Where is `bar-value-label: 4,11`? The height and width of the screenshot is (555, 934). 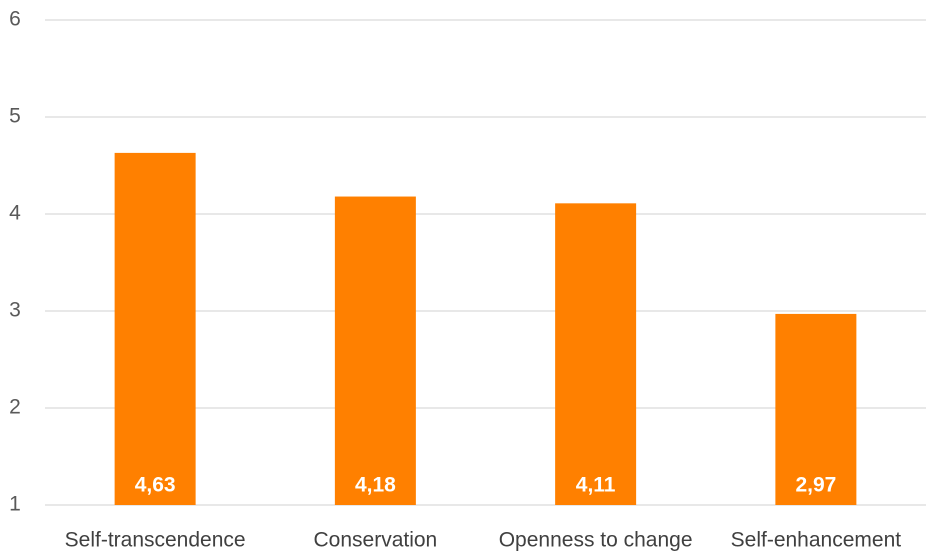
bar-value-label: 4,11 is located at coordinates (596, 485).